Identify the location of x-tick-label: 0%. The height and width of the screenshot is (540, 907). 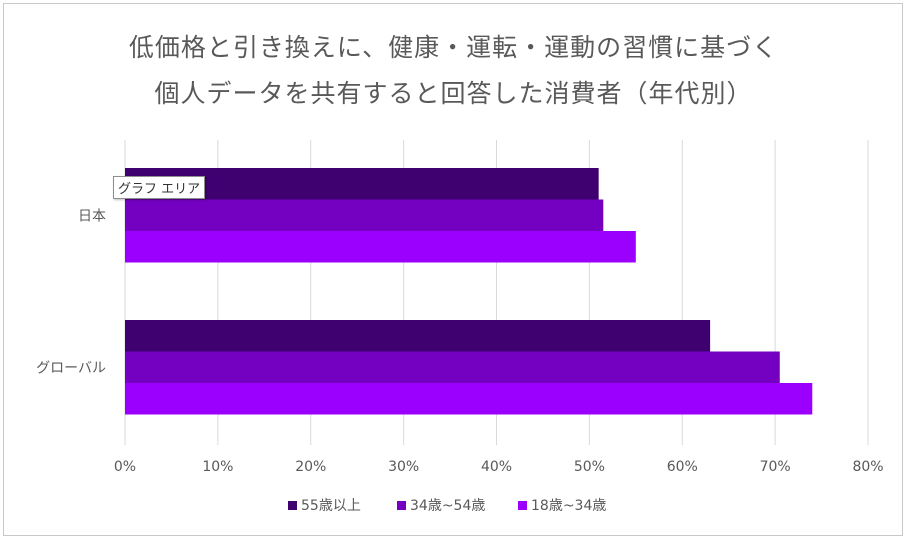
(125, 467).